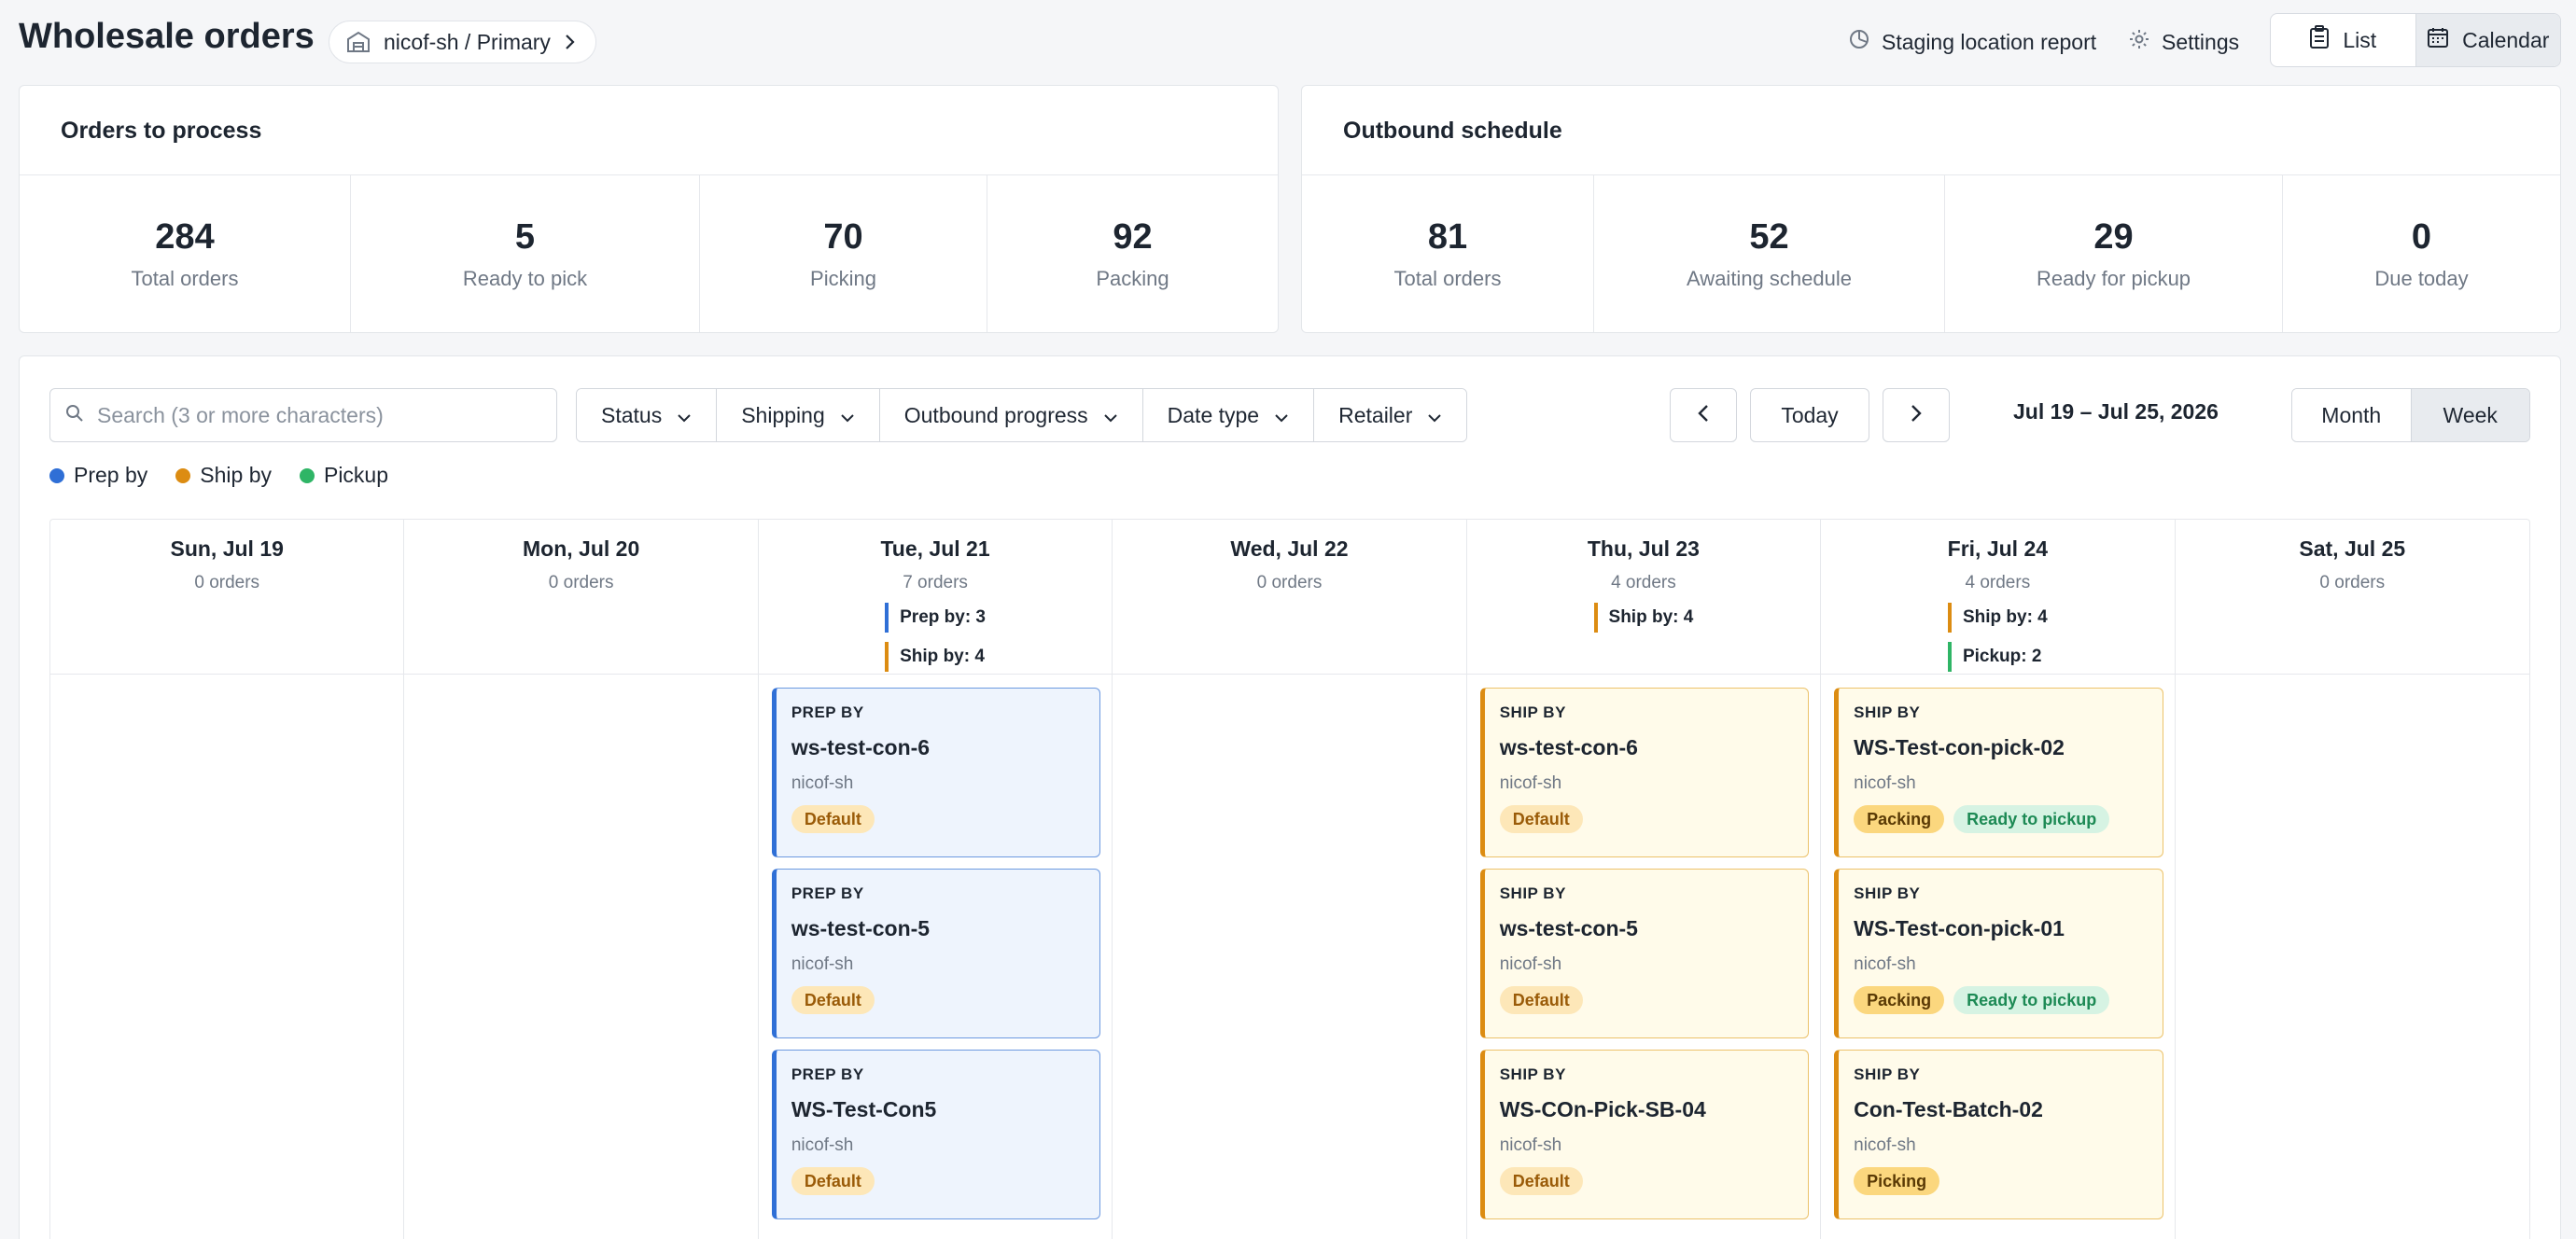 This screenshot has width=2576, height=1239. I want to click on week-range-button: Week, so click(2469, 415).